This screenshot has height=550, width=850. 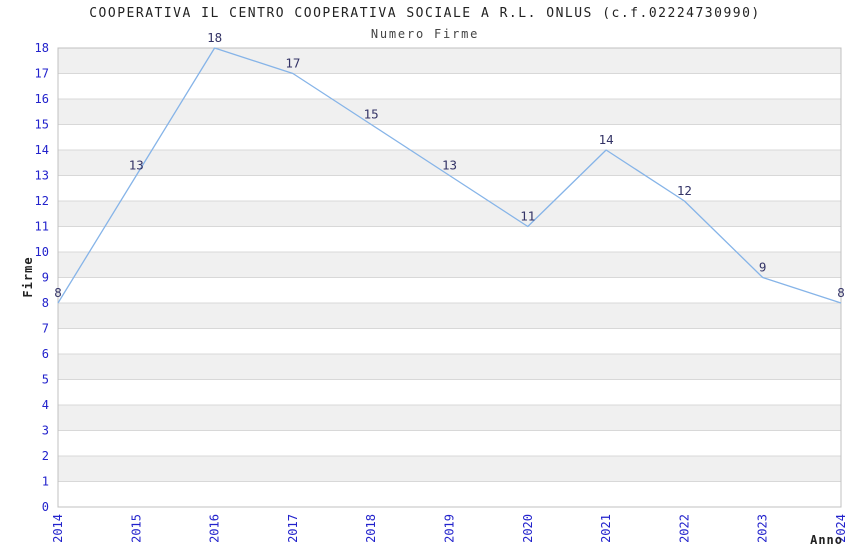 What do you see at coordinates (425, 34) in the screenshot?
I see `chart-subtitle: Numero Firme` at bounding box center [425, 34].